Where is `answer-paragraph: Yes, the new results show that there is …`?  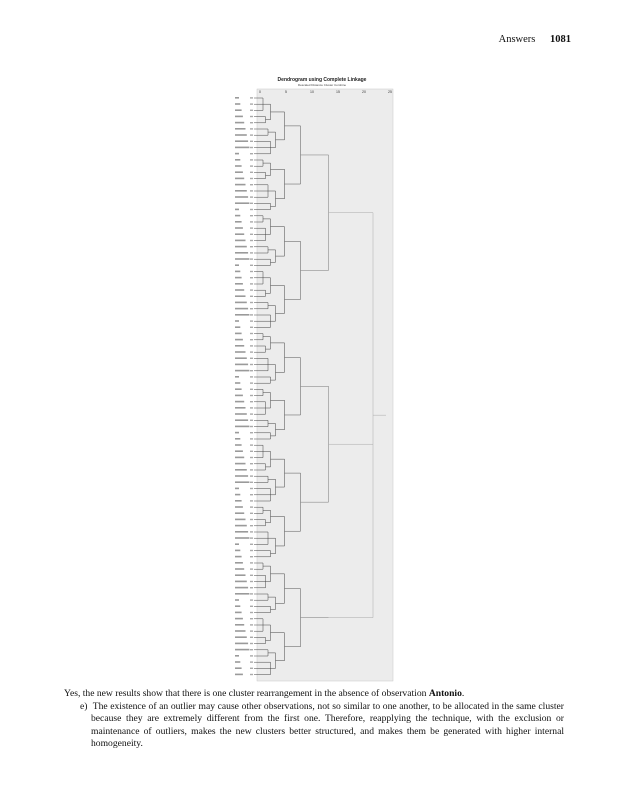 answer-paragraph: Yes, the new results show that there is … is located at coordinates (314, 694).